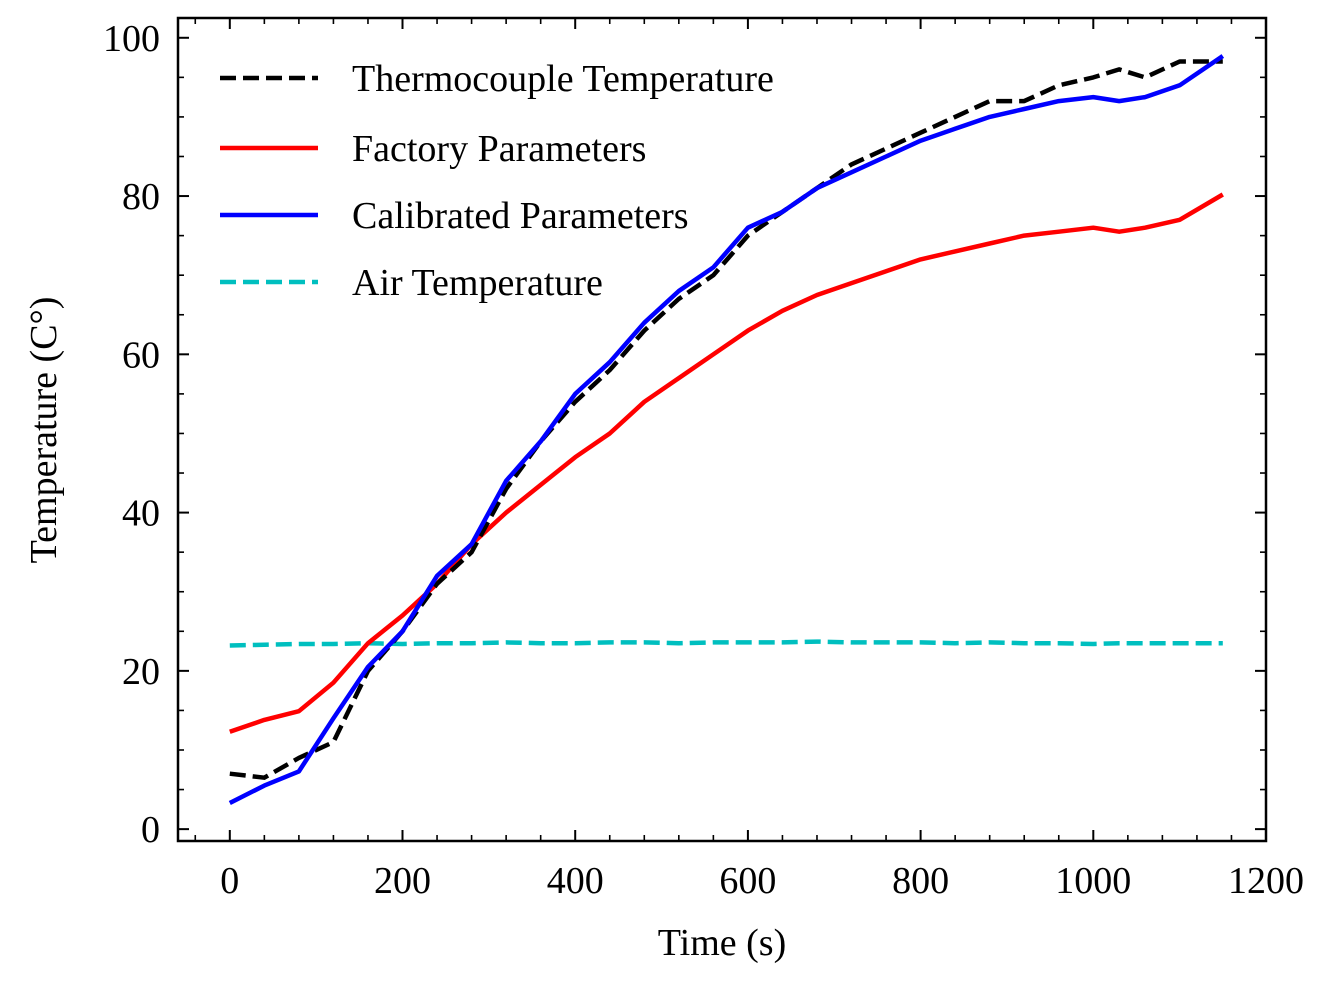 This screenshot has width=1327, height=989. Describe the element at coordinates (229, 881) in the screenshot. I see `x-tick-label: 0` at that location.